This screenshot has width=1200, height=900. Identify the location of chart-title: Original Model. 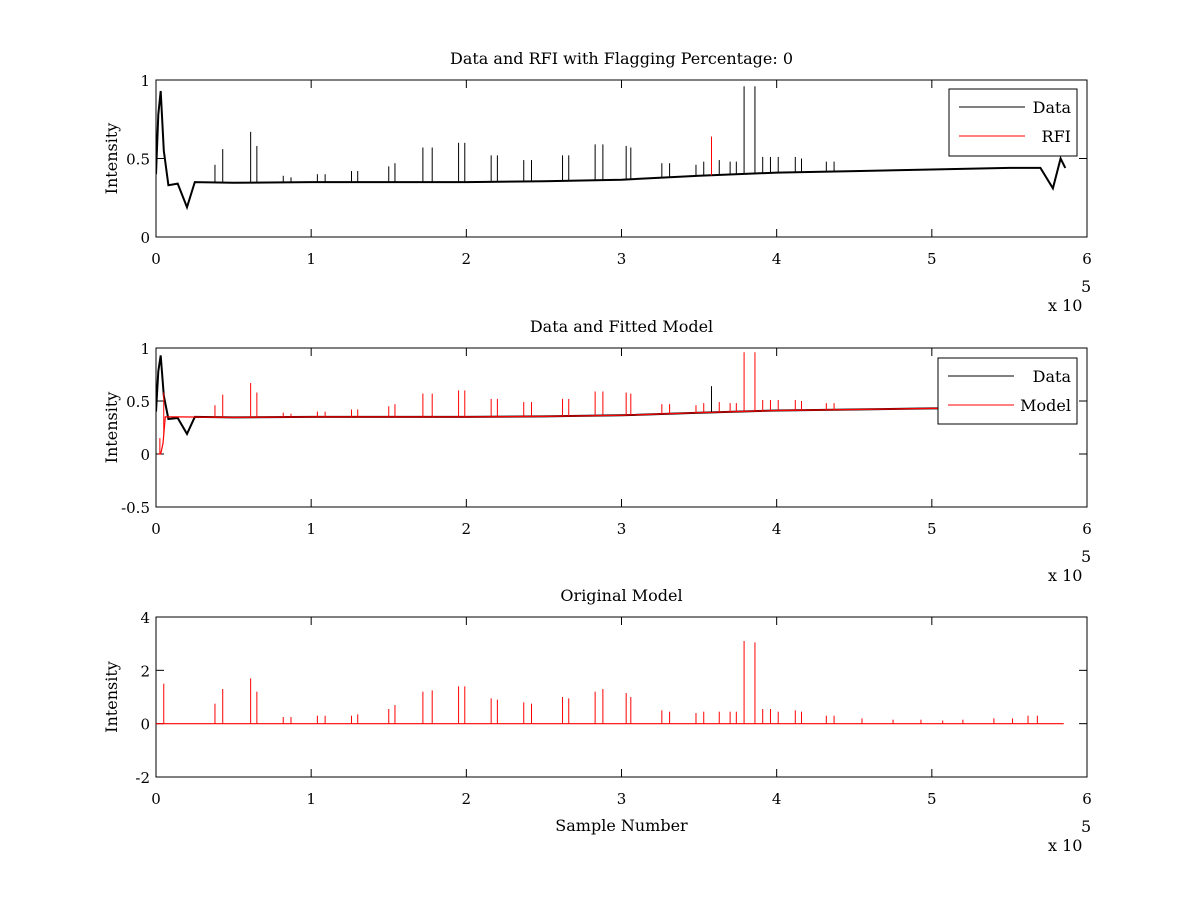
(621, 595).